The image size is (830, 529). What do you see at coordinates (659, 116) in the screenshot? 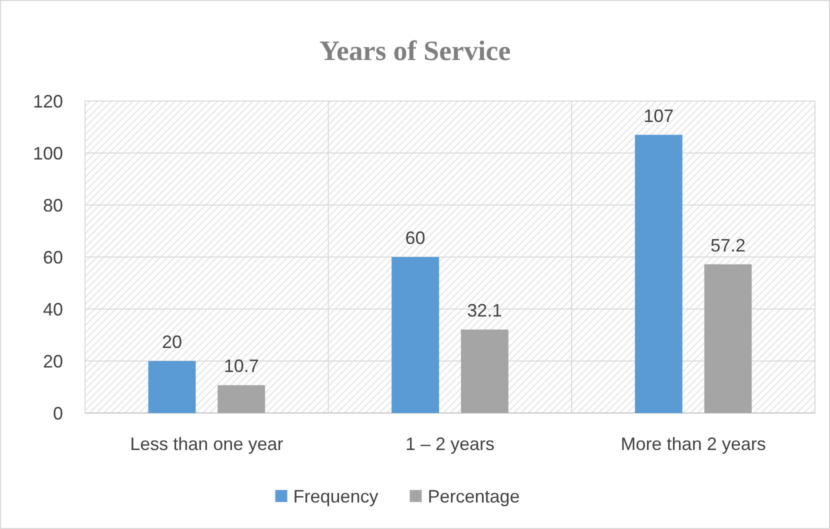
I see `data-label: 107` at bounding box center [659, 116].